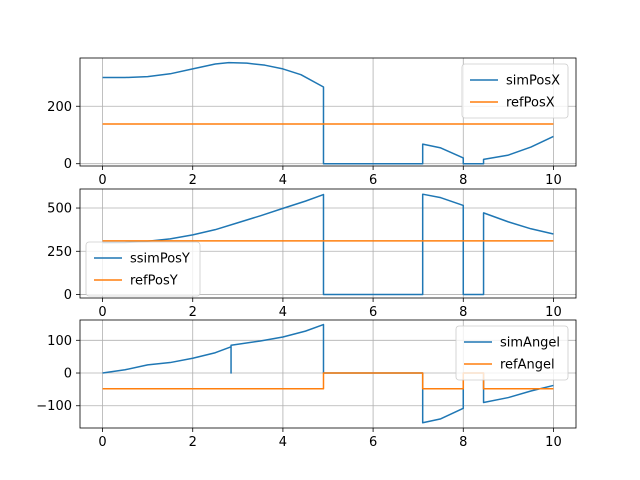  Describe the element at coordinates (533, 81) in the screenshot. I see `legend-label-simPosX: simPosX` at that location.